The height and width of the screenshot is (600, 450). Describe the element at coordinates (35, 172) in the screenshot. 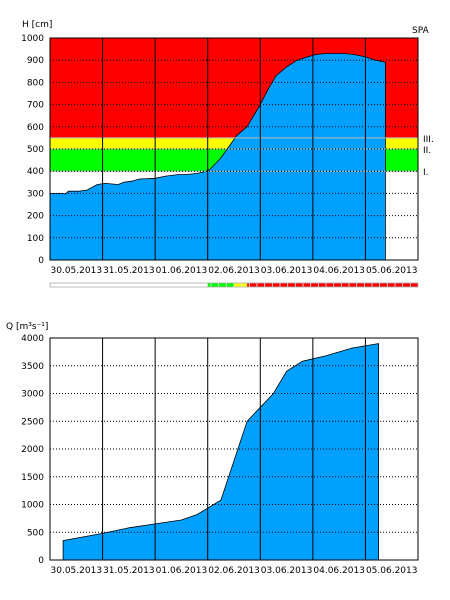

I see `y-tick-label: 400` at that location.